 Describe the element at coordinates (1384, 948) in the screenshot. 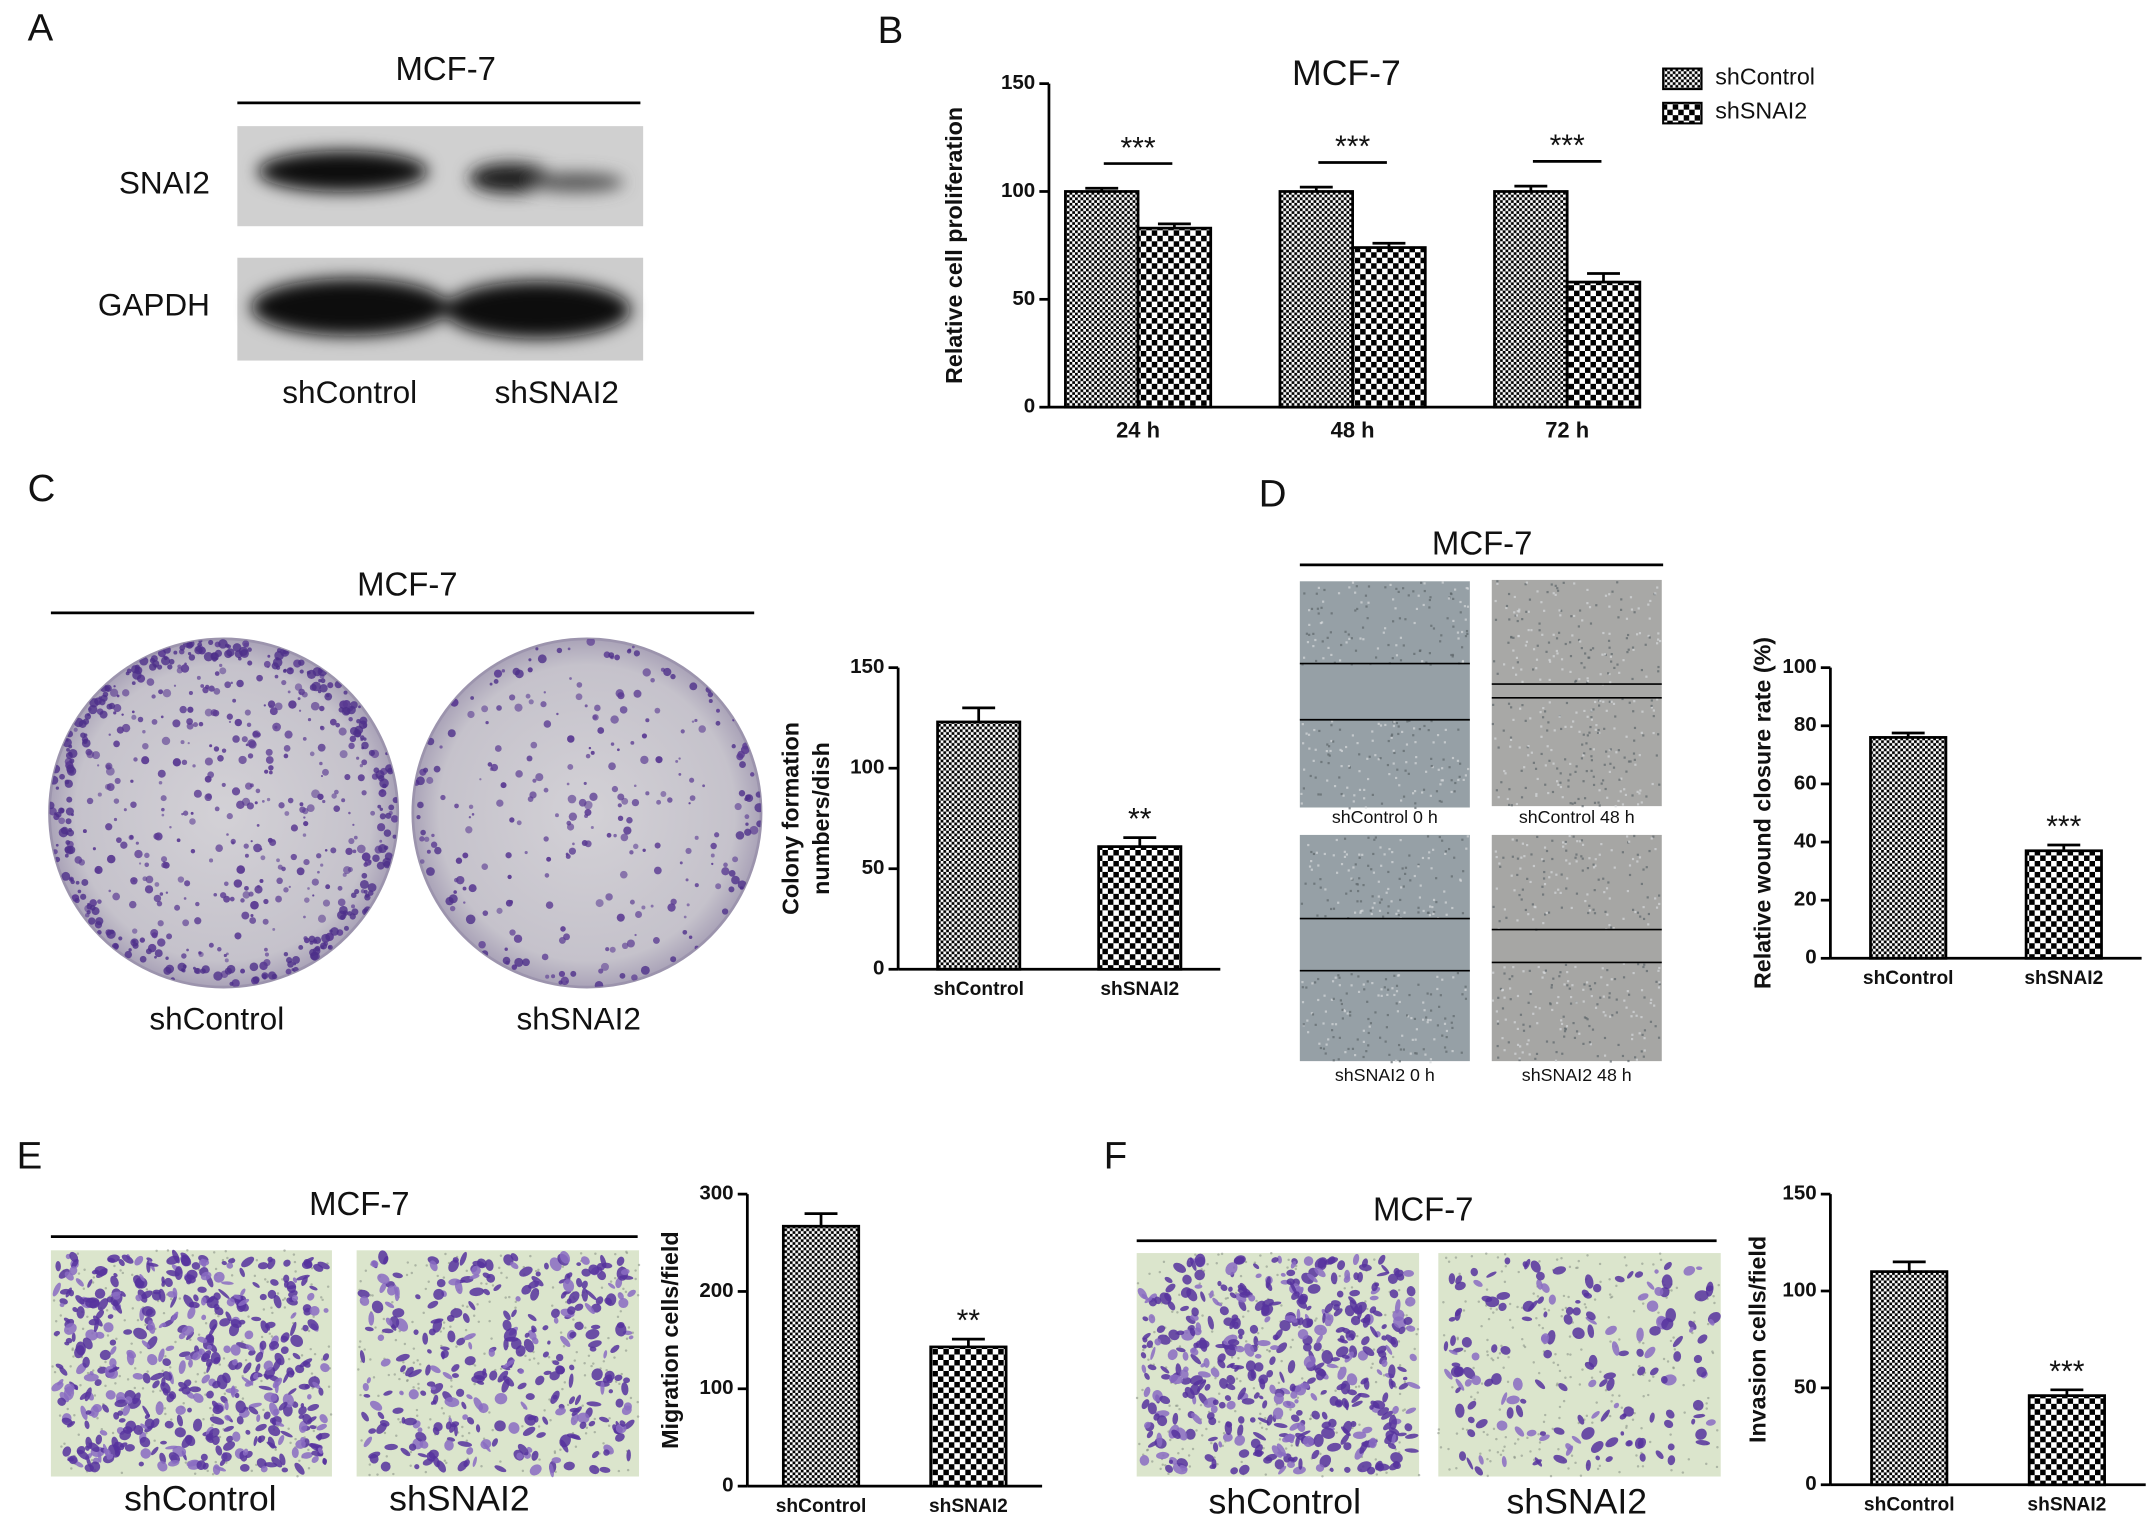

I see `wound-image` at that location.